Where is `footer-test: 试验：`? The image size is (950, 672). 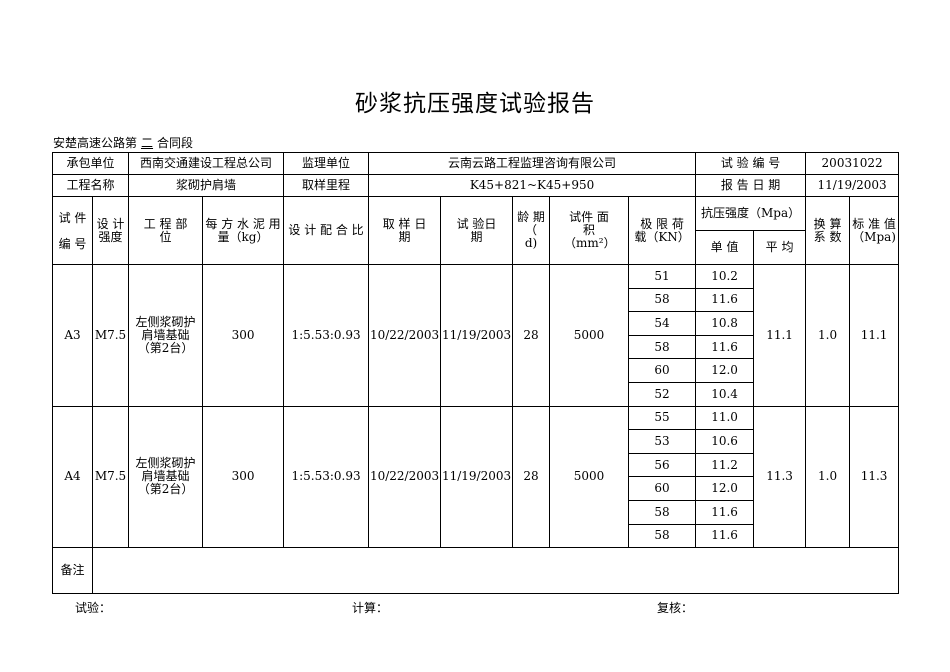
footer-test: 试验： is located at coordinates (93, 608).